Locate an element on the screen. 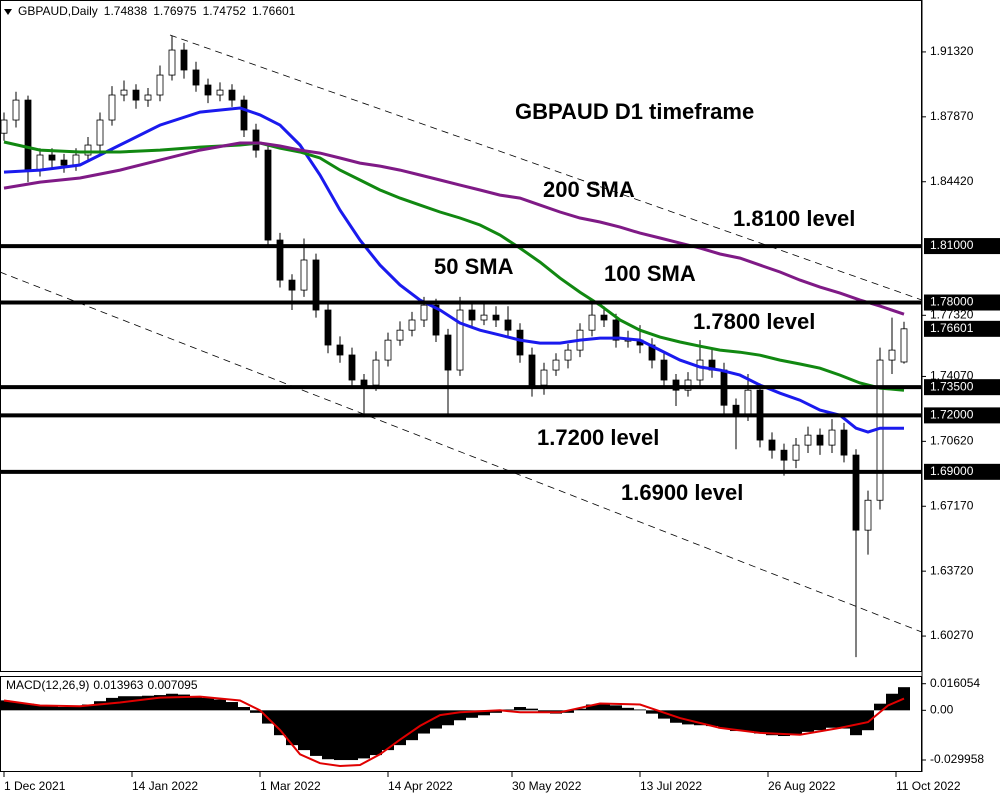 The height and width of the screenshot is (800, 1000). y-tick-label: -0.029958 is located at coordinates (957, 759).